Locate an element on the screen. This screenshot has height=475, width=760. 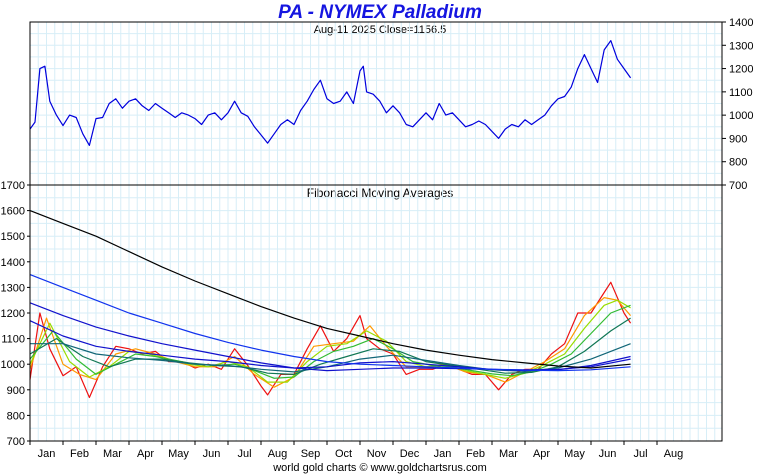
chart-title: PA - NYMEX Palladium is located at coordinates (380, 12).